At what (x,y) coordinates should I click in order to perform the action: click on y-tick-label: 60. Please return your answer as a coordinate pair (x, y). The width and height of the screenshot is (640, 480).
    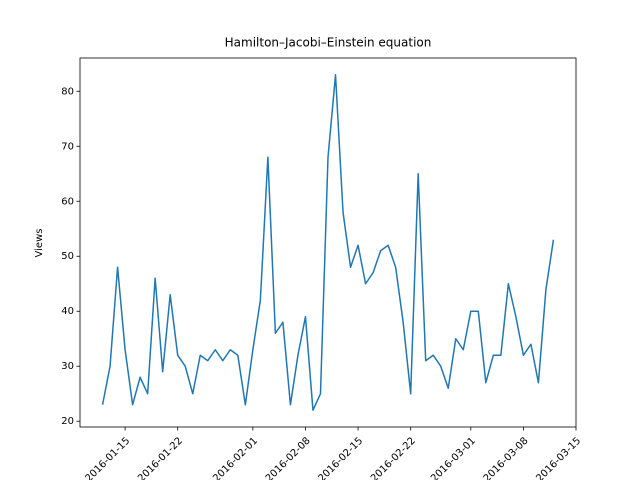
    Looking at the image, I should click on (67, 201).